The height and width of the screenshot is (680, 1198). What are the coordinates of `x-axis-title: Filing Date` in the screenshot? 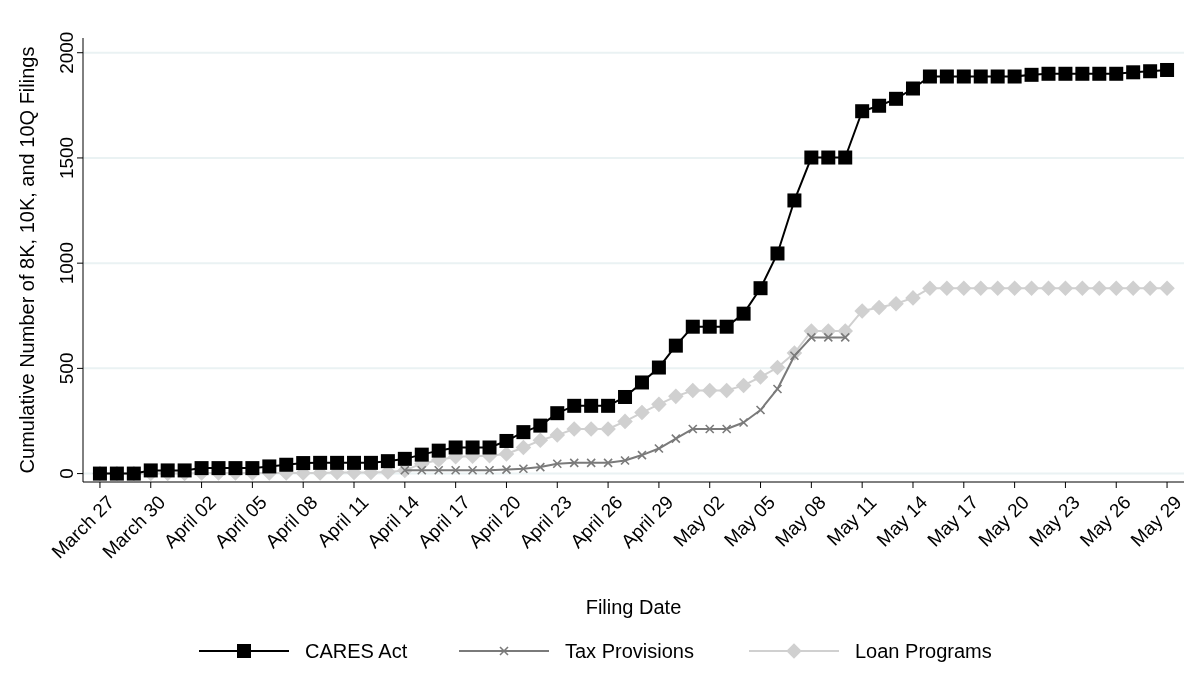 It's located at (633, 607).